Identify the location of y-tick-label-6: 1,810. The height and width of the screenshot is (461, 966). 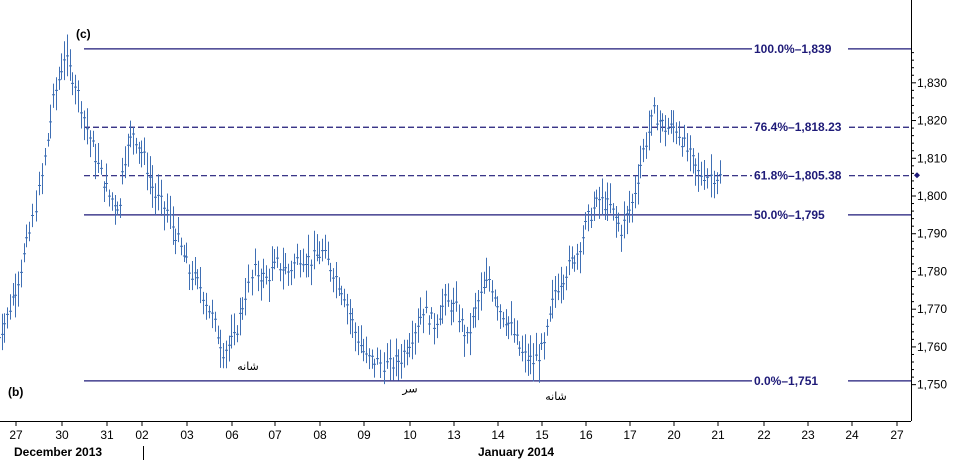
(932, 158).